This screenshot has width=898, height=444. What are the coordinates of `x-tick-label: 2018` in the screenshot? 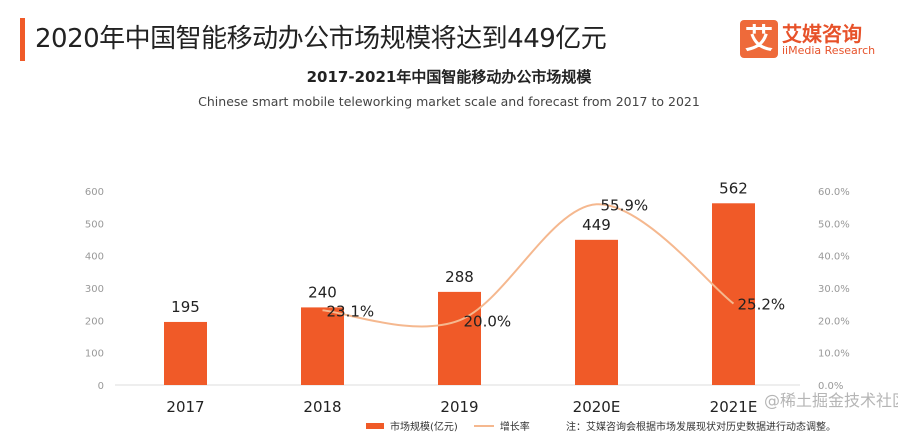 It's located at (322, 407).